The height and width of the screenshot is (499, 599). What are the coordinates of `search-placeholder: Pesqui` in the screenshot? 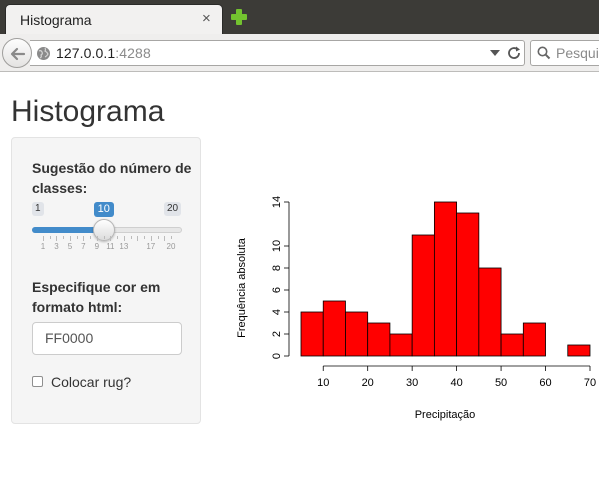 It's located at (577, 53).